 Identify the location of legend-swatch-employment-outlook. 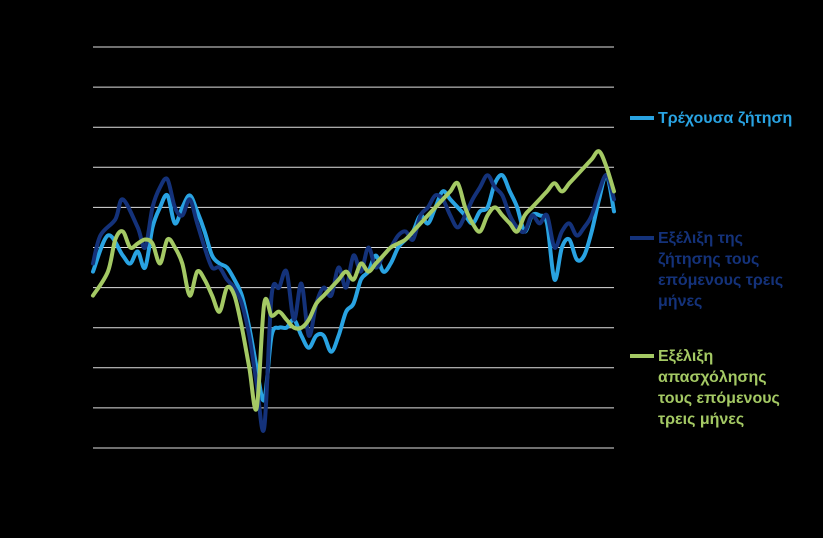
(642, 356).